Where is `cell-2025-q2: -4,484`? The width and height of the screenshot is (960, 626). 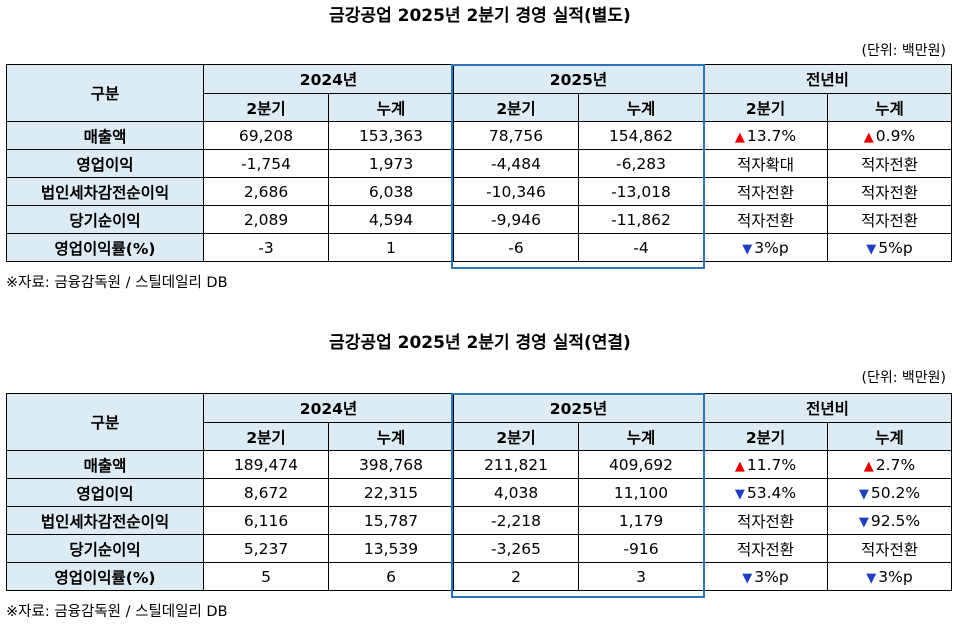
cell-2025-q2: -4,484 is located at coordinates (516, 163).